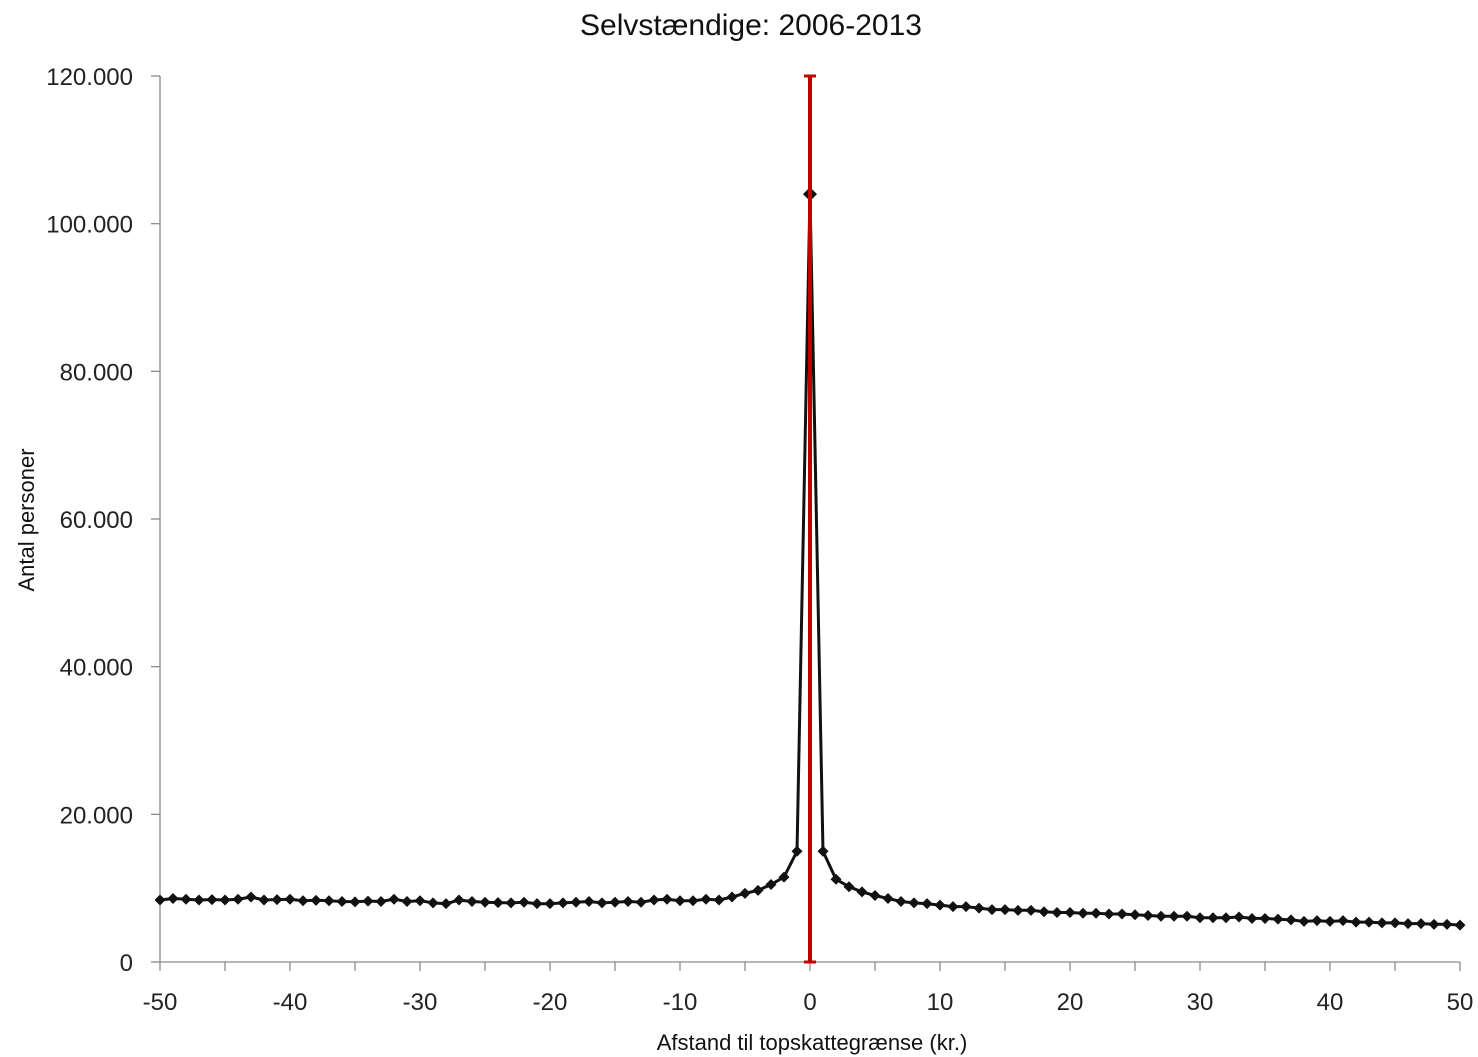  I want to click on y-axis-title: Antal personer, so click(26, 519).